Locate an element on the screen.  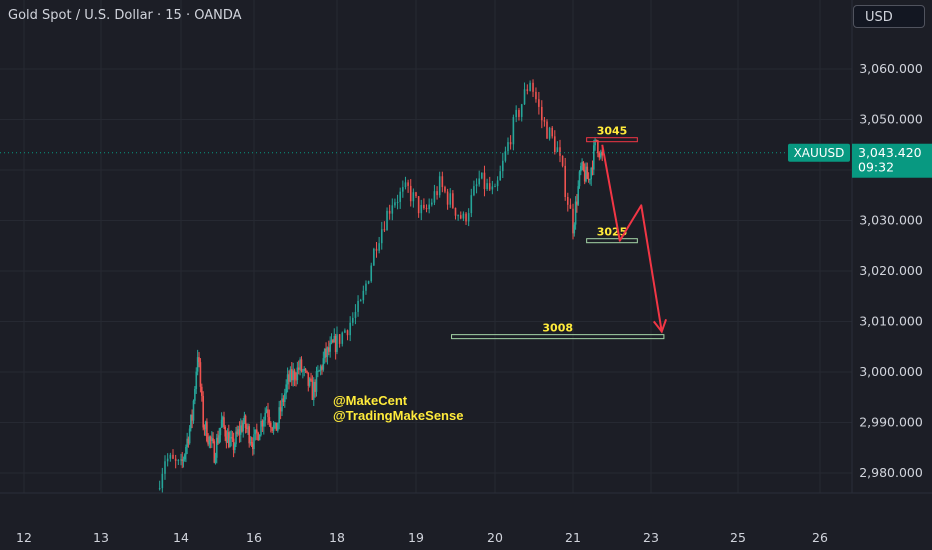
level-label: 3045 is located at coordinates (612, 131).